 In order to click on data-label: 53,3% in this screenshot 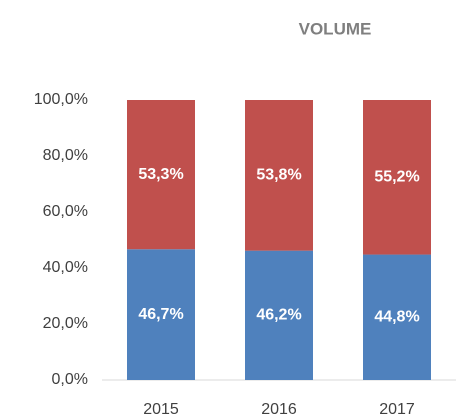, I will do `click(160, 174)`.